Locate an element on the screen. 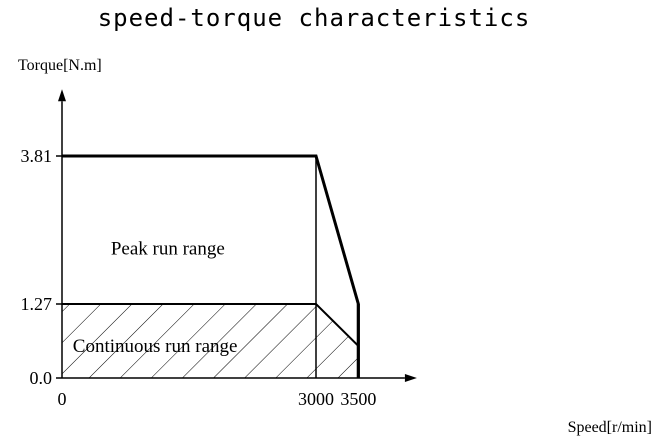 The height and width of the screenshot is (442, 657). x-tick-label: 3500 is located at coordinates (358, 399).